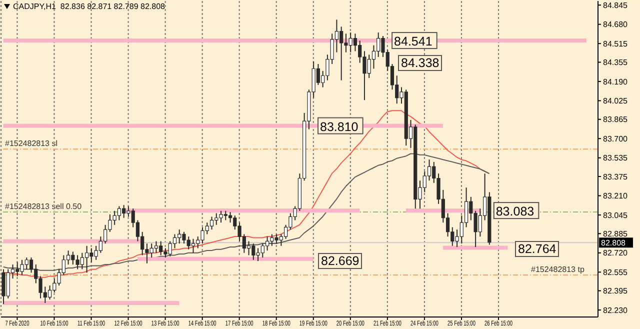 The image size is (640, 329). Describe the element at coordinates (413, 41) in the screenshot. I see `annotation: 84.541` at that location.